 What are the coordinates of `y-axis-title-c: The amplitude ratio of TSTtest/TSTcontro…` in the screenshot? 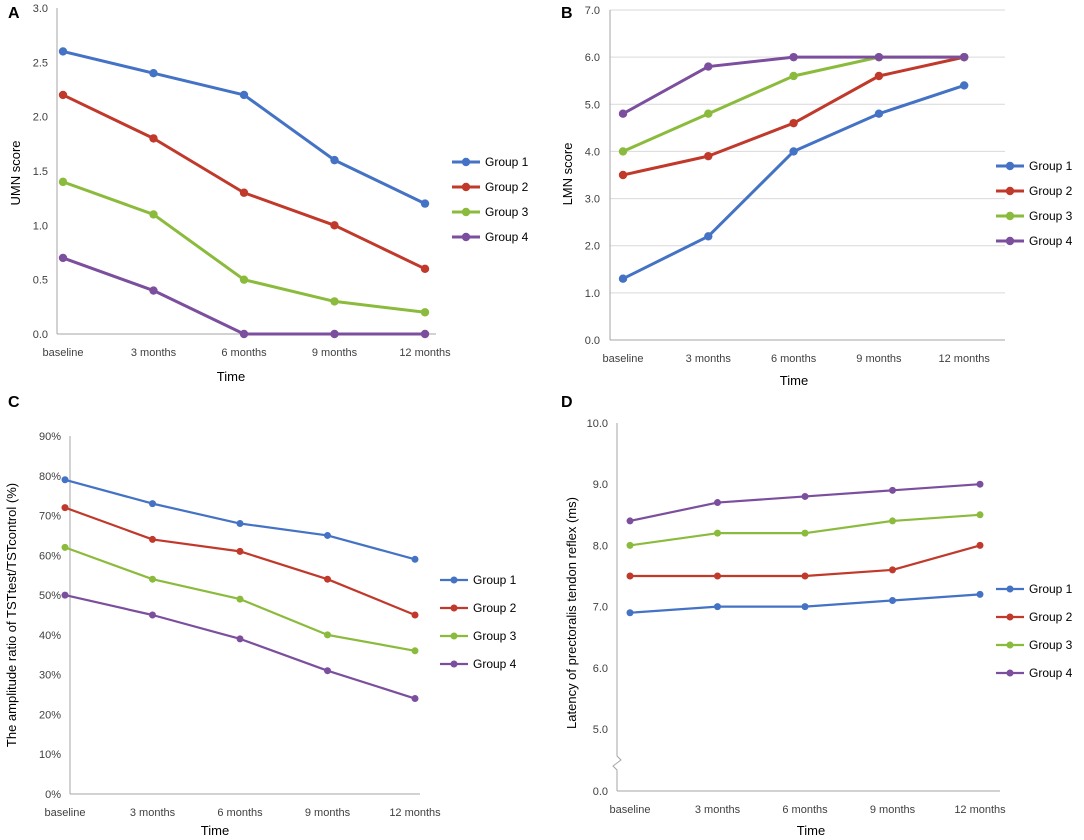 It's located at (11, 615).